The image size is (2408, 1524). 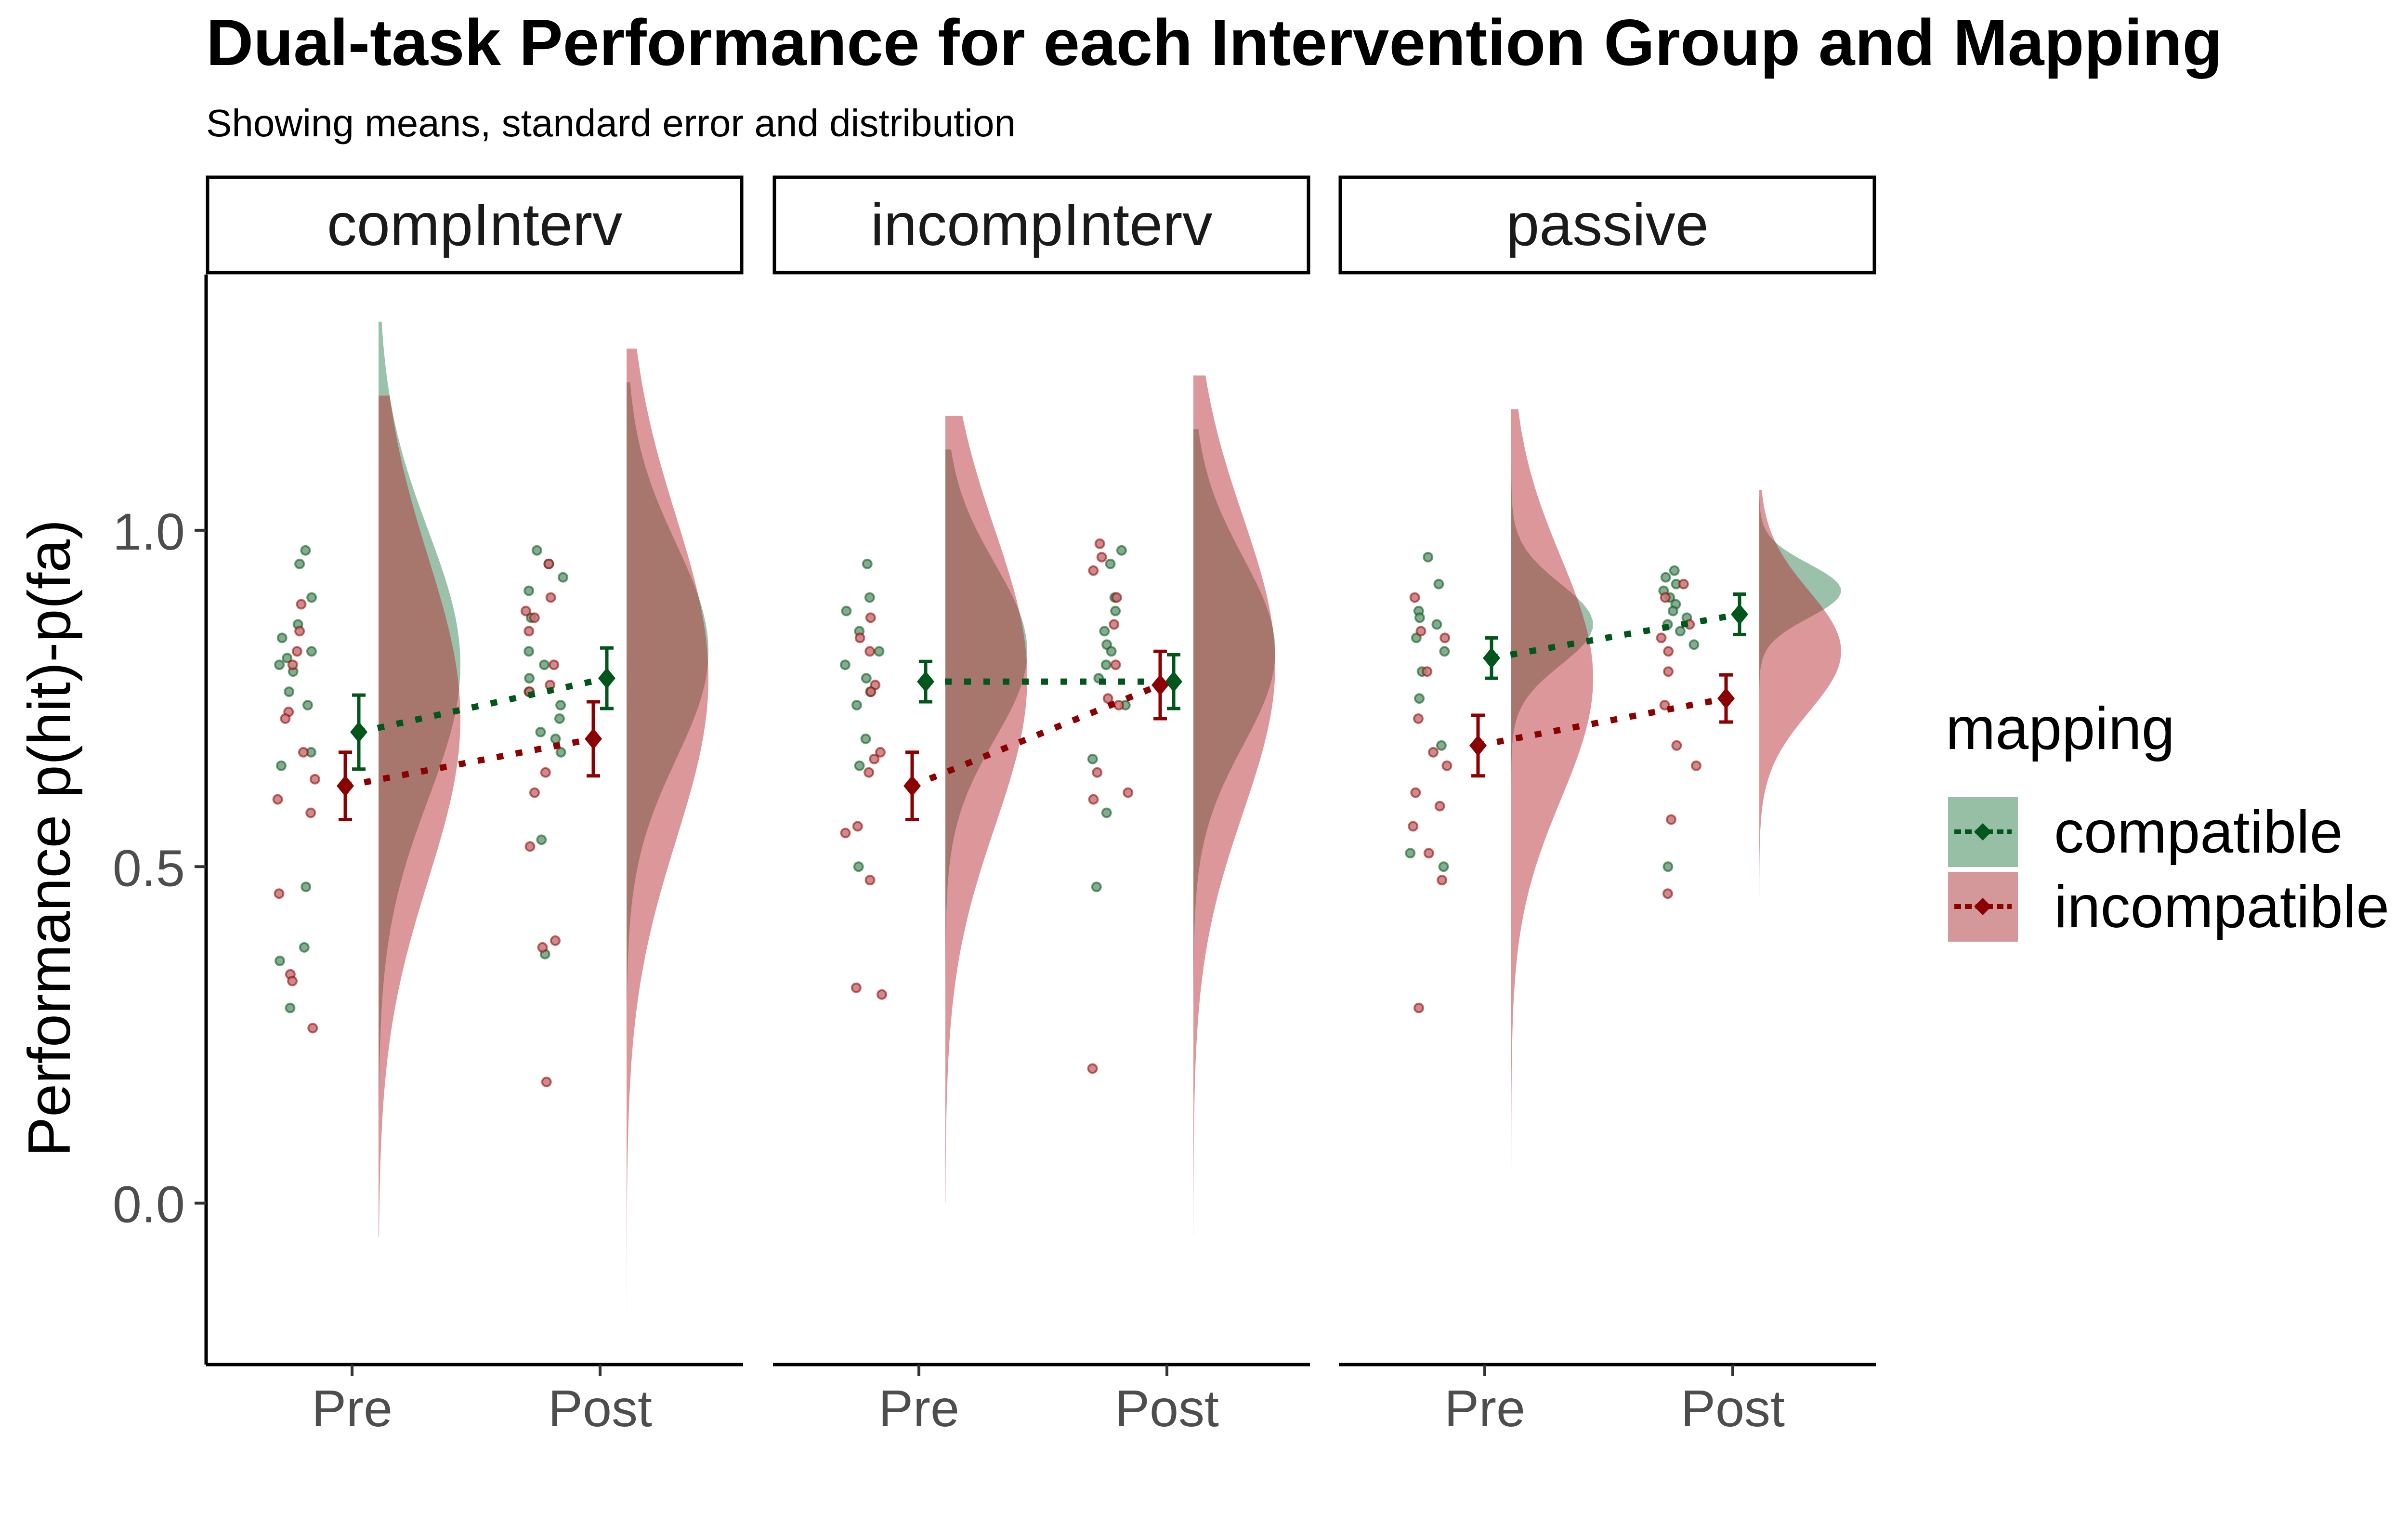 What do you see at coordinates (2198, 832) in the screenshot?
I see `legend-label: compatible` at bounding box center [2198, 832].